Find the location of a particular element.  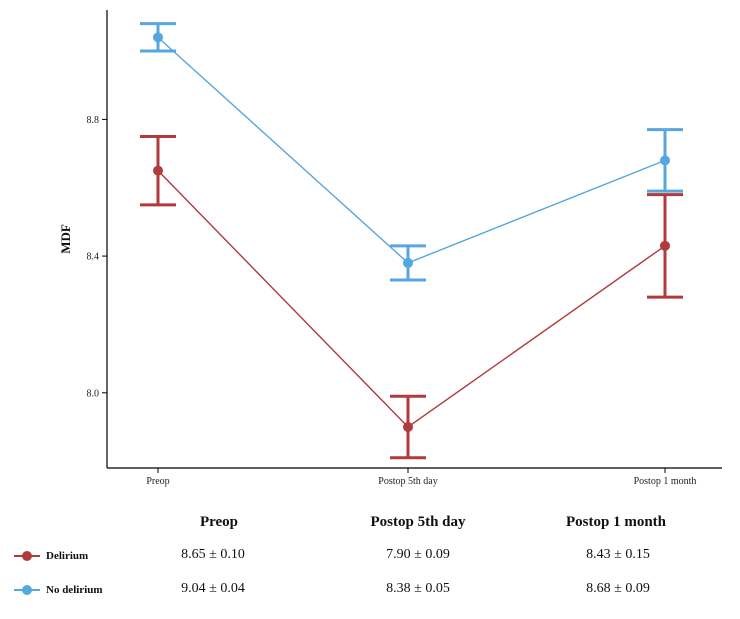

x-tick-label-preop: Preop is located at coordinates (157, 481).